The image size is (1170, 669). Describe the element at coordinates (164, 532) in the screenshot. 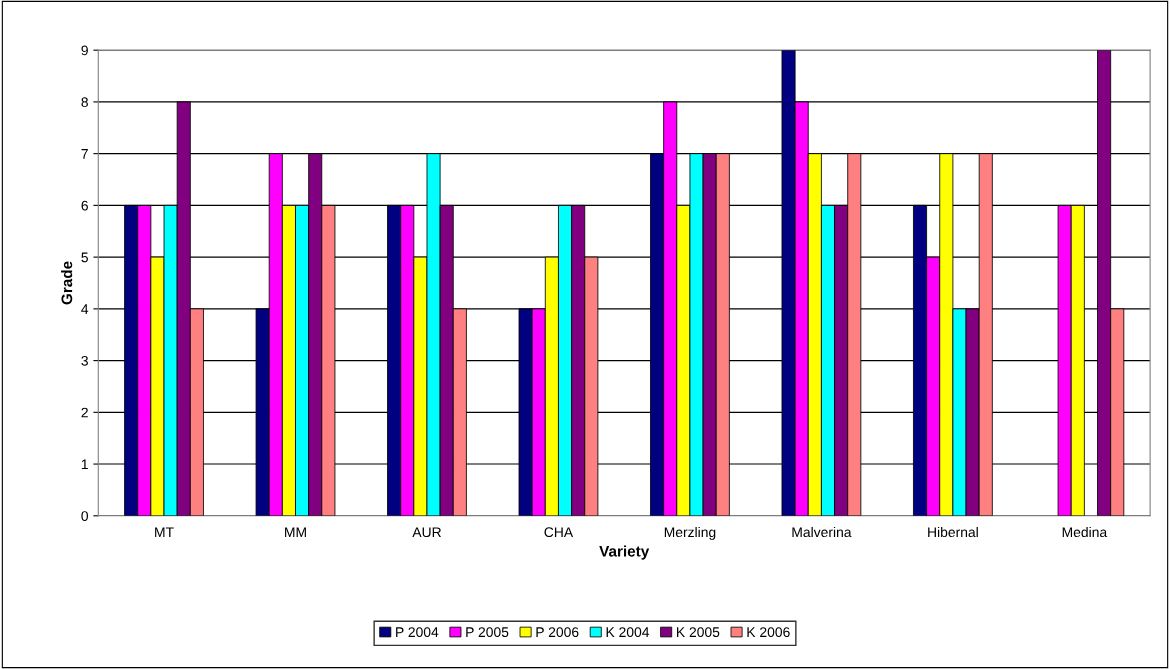

I see `x-tick-label: MT` at that location.